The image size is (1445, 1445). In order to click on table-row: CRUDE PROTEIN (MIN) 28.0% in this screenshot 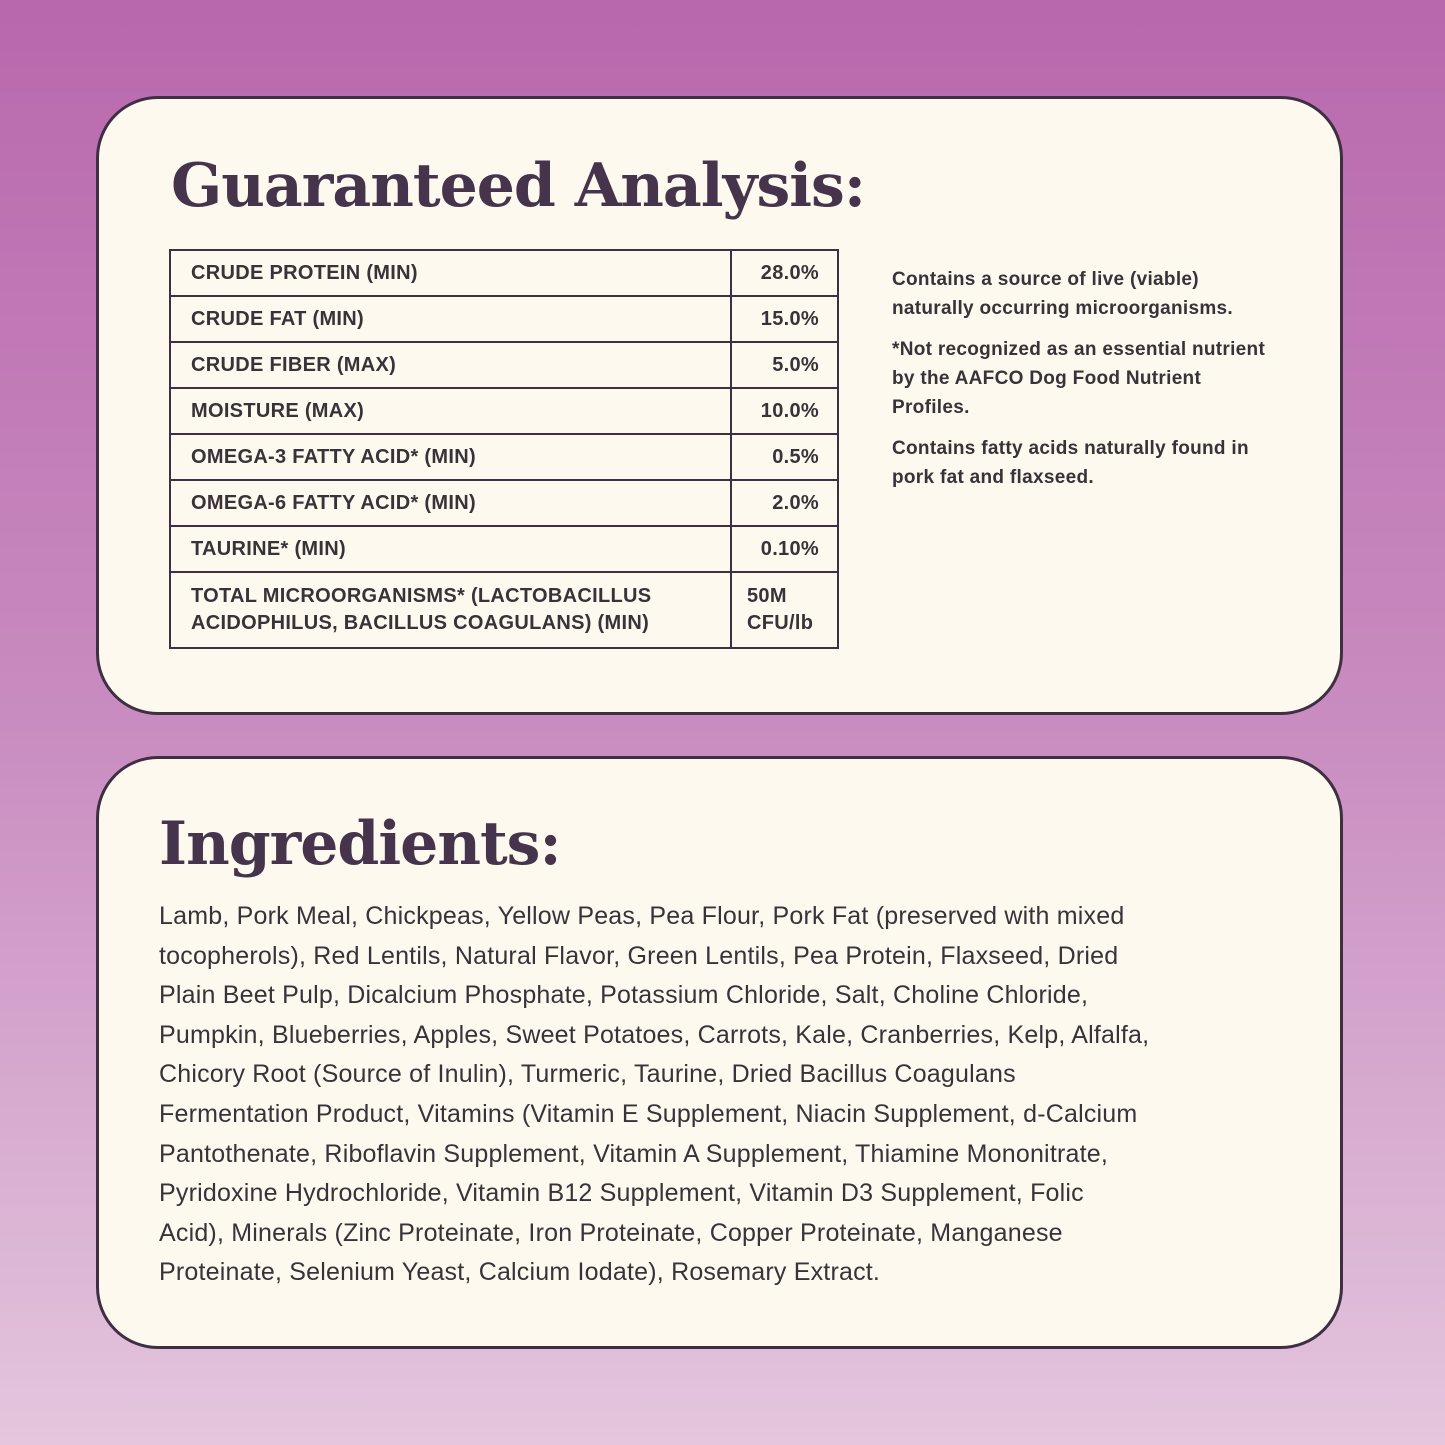, I will do `click(504, 273)`.